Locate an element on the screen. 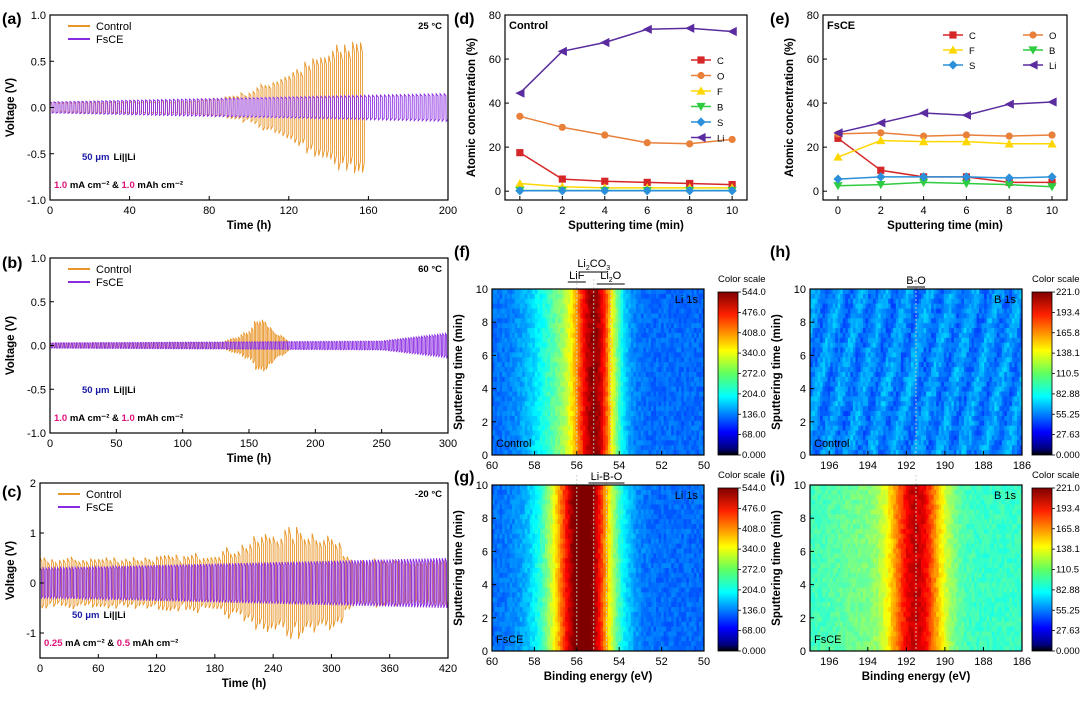 The height and width of the screenshot is (705, 1080). x-tick-label: 360 is located at coordinates (390, 669).